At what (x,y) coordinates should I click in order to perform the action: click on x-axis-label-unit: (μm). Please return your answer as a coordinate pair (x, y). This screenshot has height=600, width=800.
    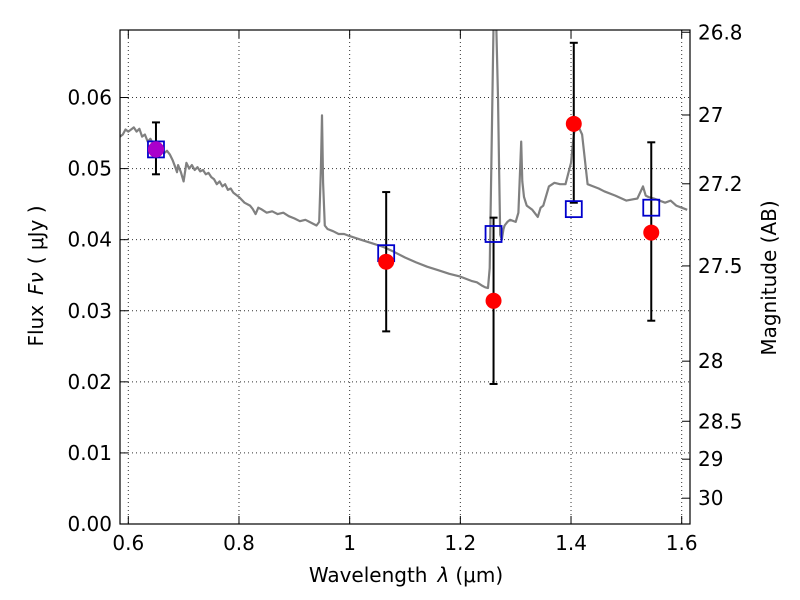
    Looking at the image, I should click on (479, 575).